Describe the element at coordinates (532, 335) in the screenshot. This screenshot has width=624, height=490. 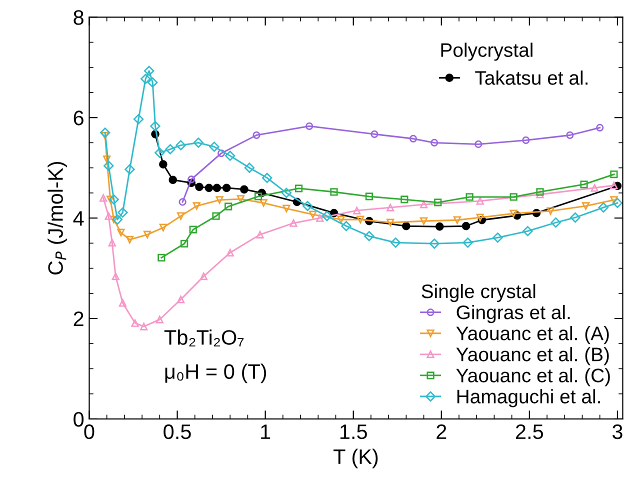
I see `legend-label: Yaouanc et al. (A)` at that location.